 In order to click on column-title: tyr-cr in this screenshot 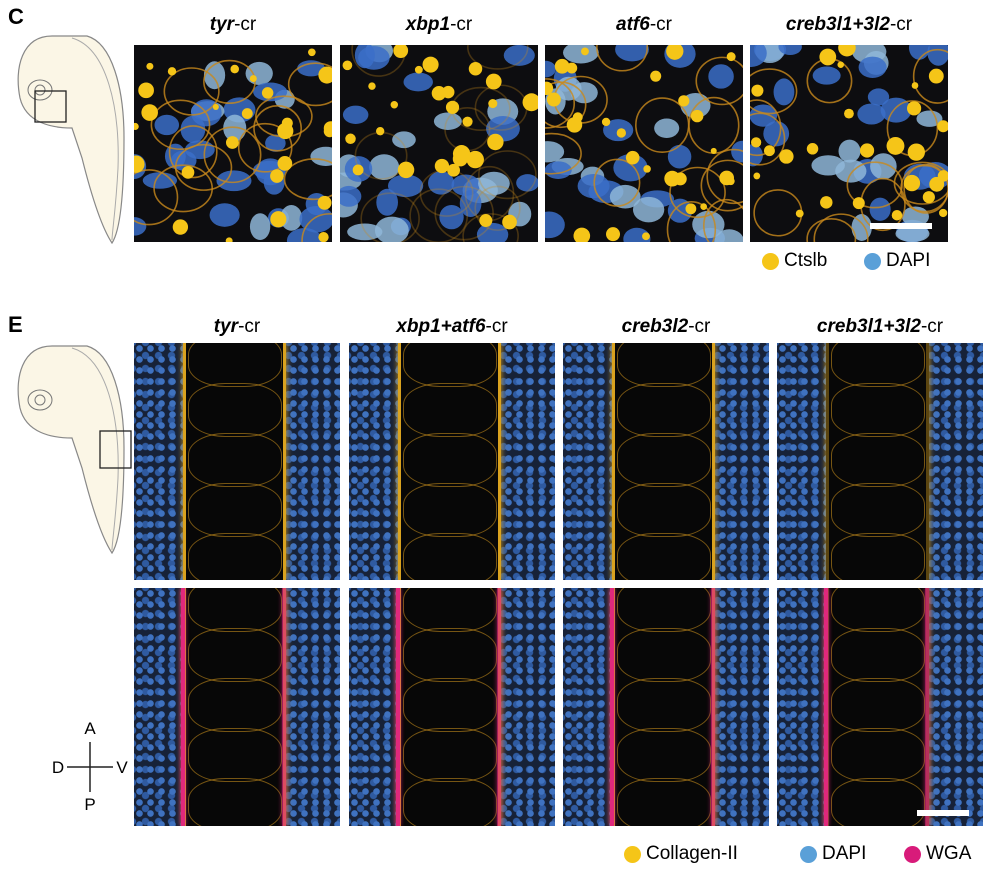, I will do `click(233, 25)`.